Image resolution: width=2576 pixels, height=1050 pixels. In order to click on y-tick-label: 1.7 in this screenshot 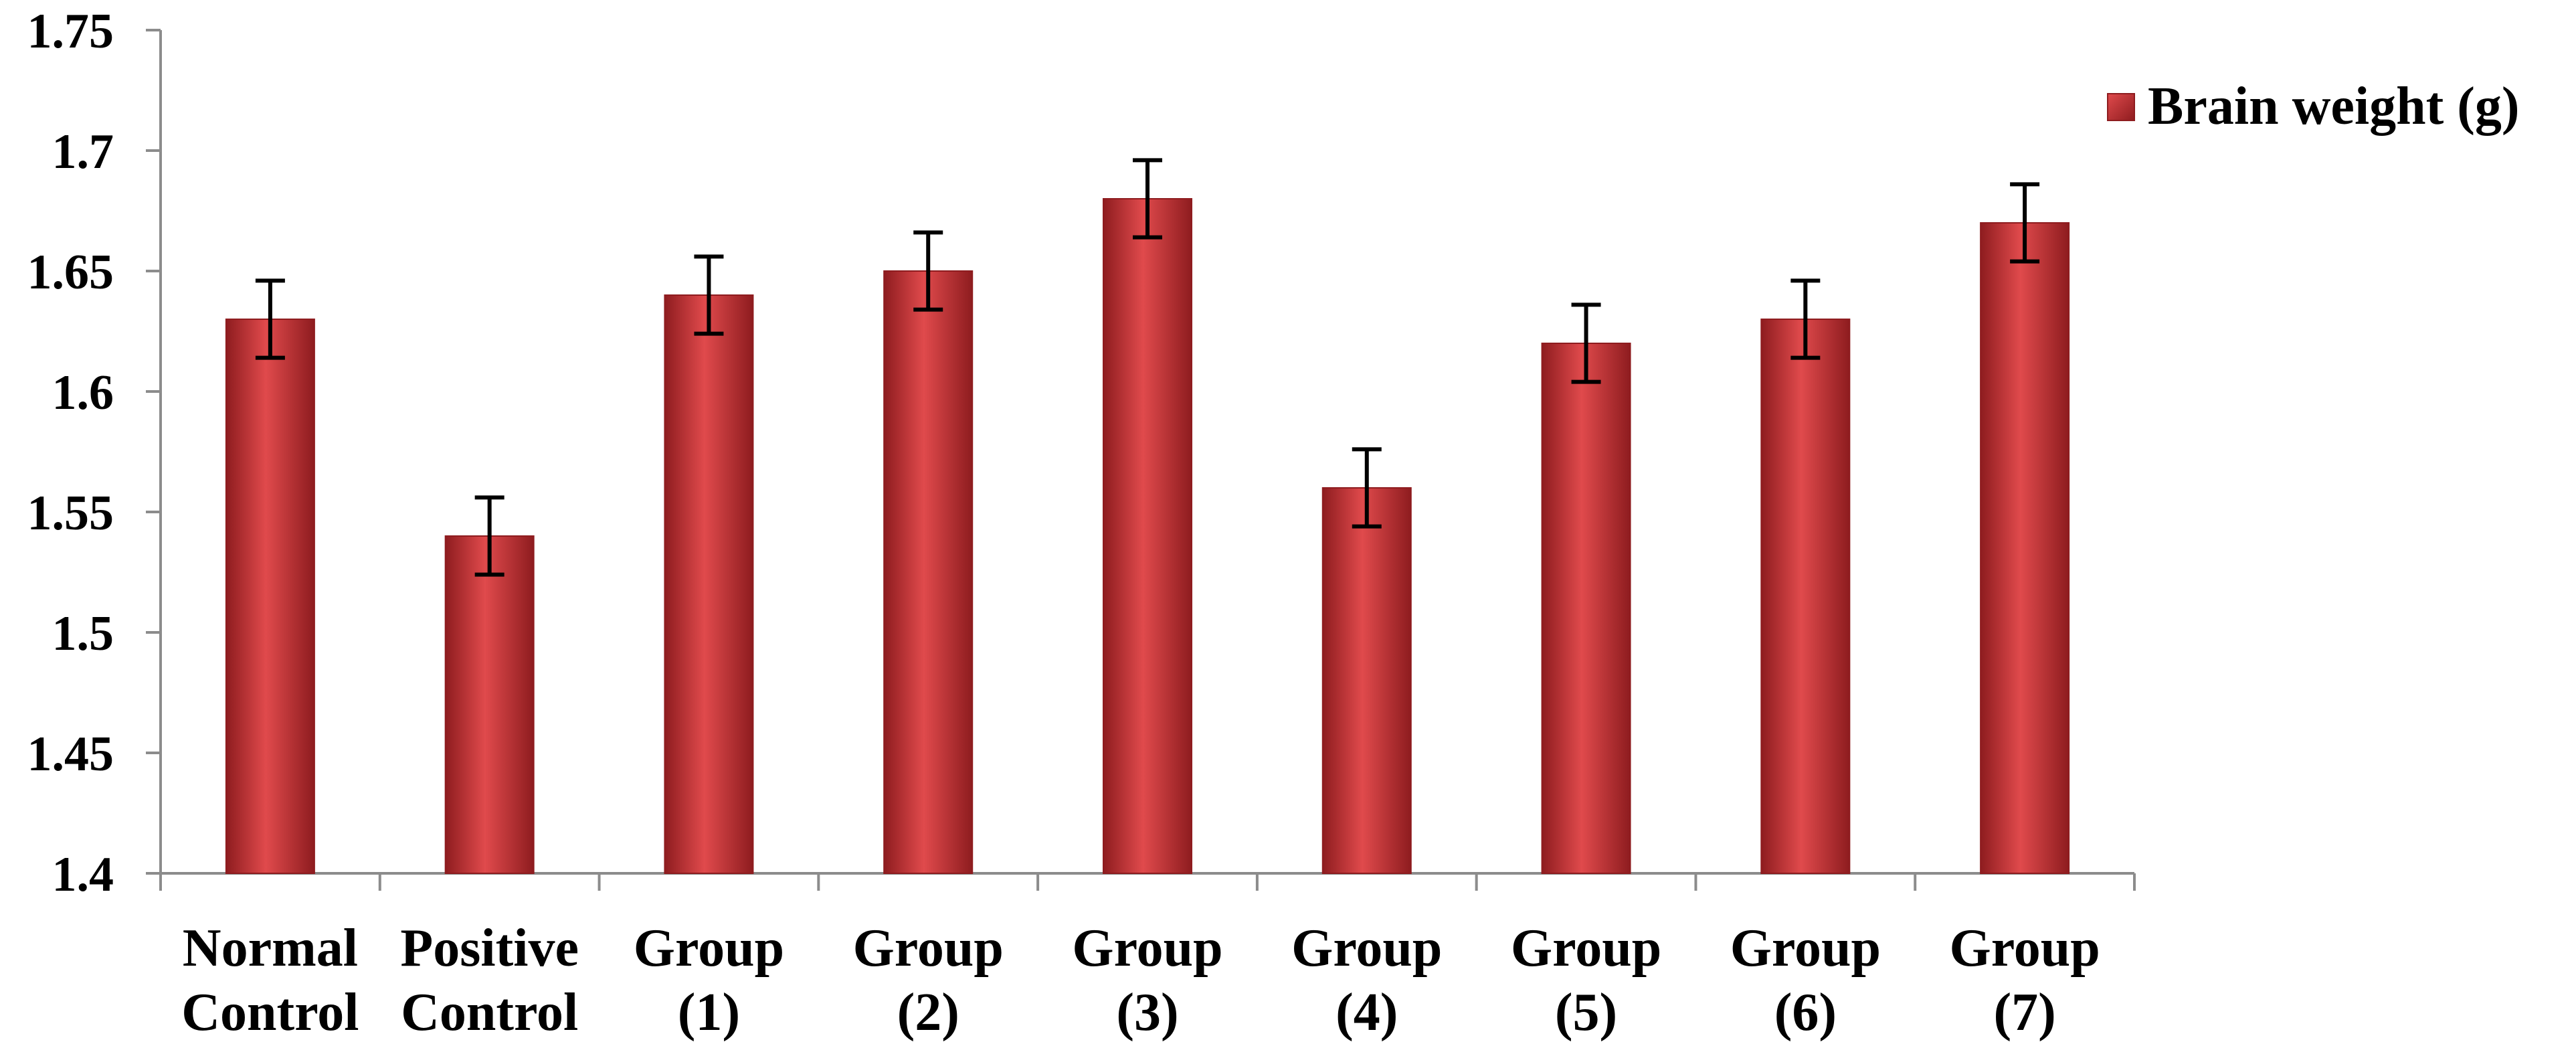, I will do `click(83, 151)`.